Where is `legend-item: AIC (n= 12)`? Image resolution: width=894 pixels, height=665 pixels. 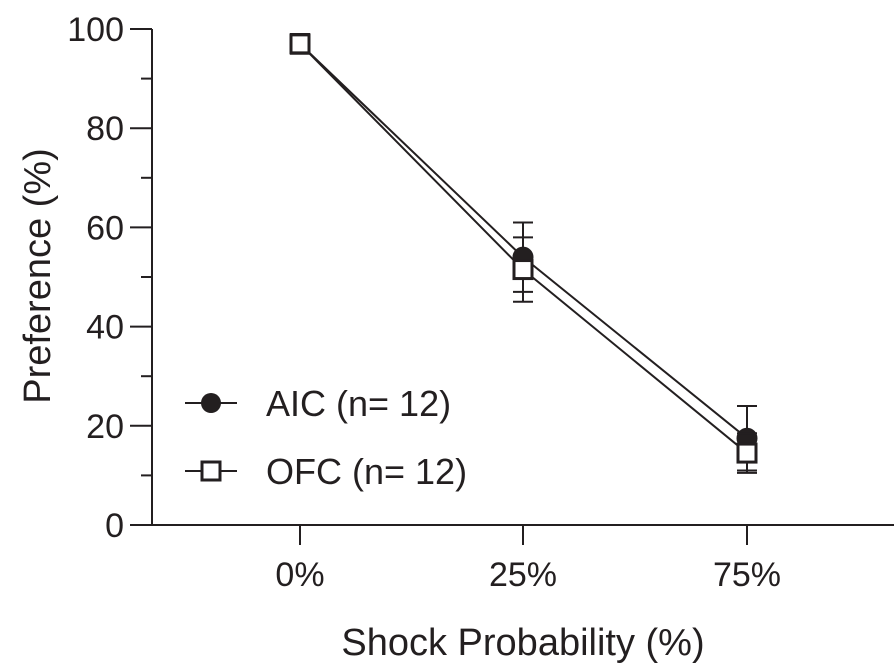
legend-item: AIC (n= 12) is located at coordinates (318, 403).